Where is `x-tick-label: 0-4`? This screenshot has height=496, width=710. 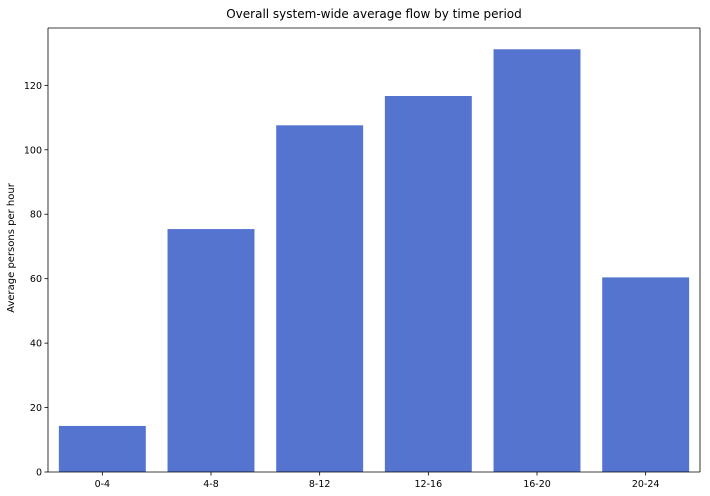
x-tick-label: 0-4 is located at coordinates (103, 484).